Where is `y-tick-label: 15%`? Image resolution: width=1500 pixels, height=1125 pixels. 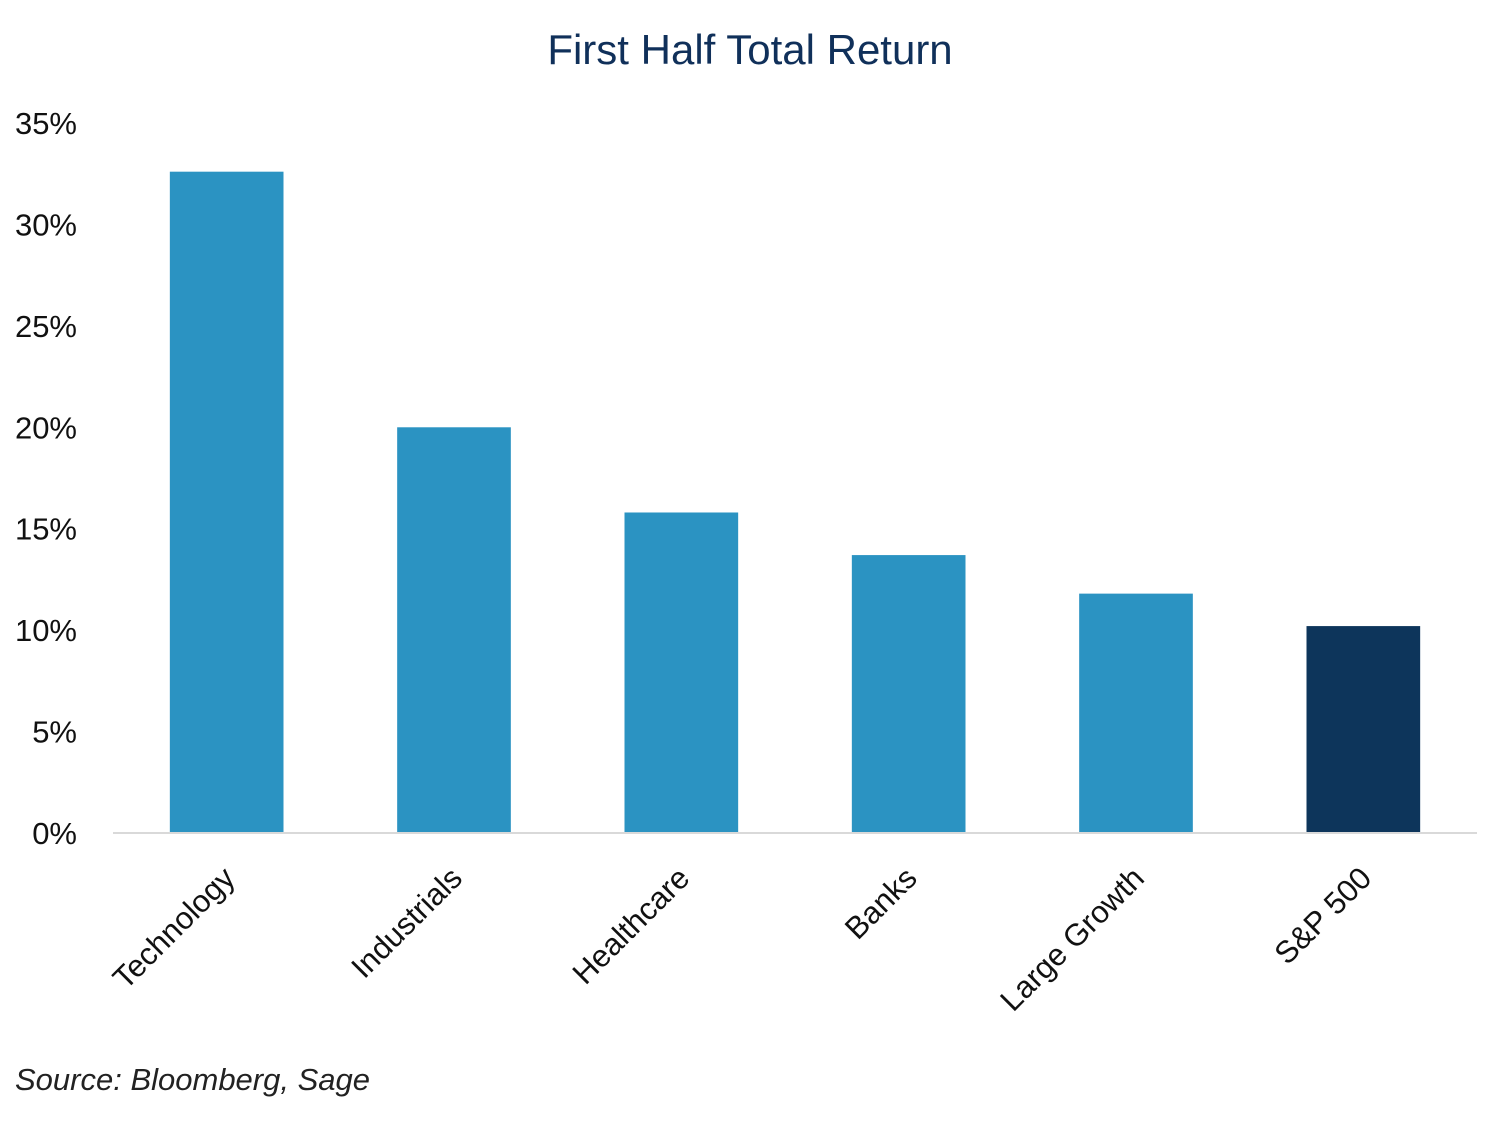 y-tick-label: 15% is located at coordinates (46, 529).